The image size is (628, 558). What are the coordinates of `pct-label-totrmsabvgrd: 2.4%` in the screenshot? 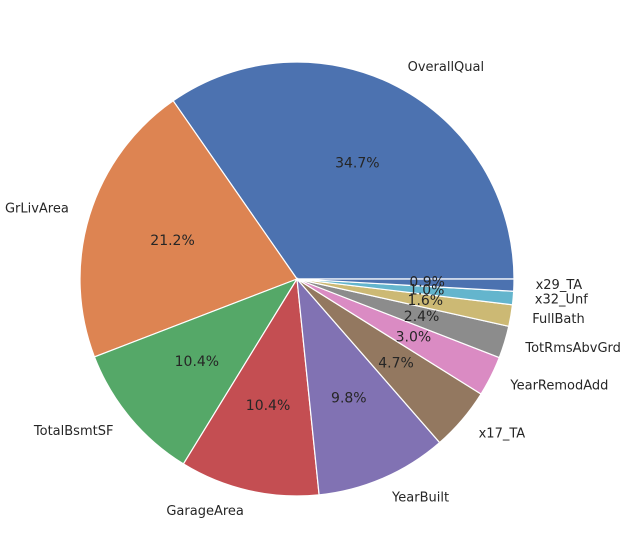 It's located at (422, 317).